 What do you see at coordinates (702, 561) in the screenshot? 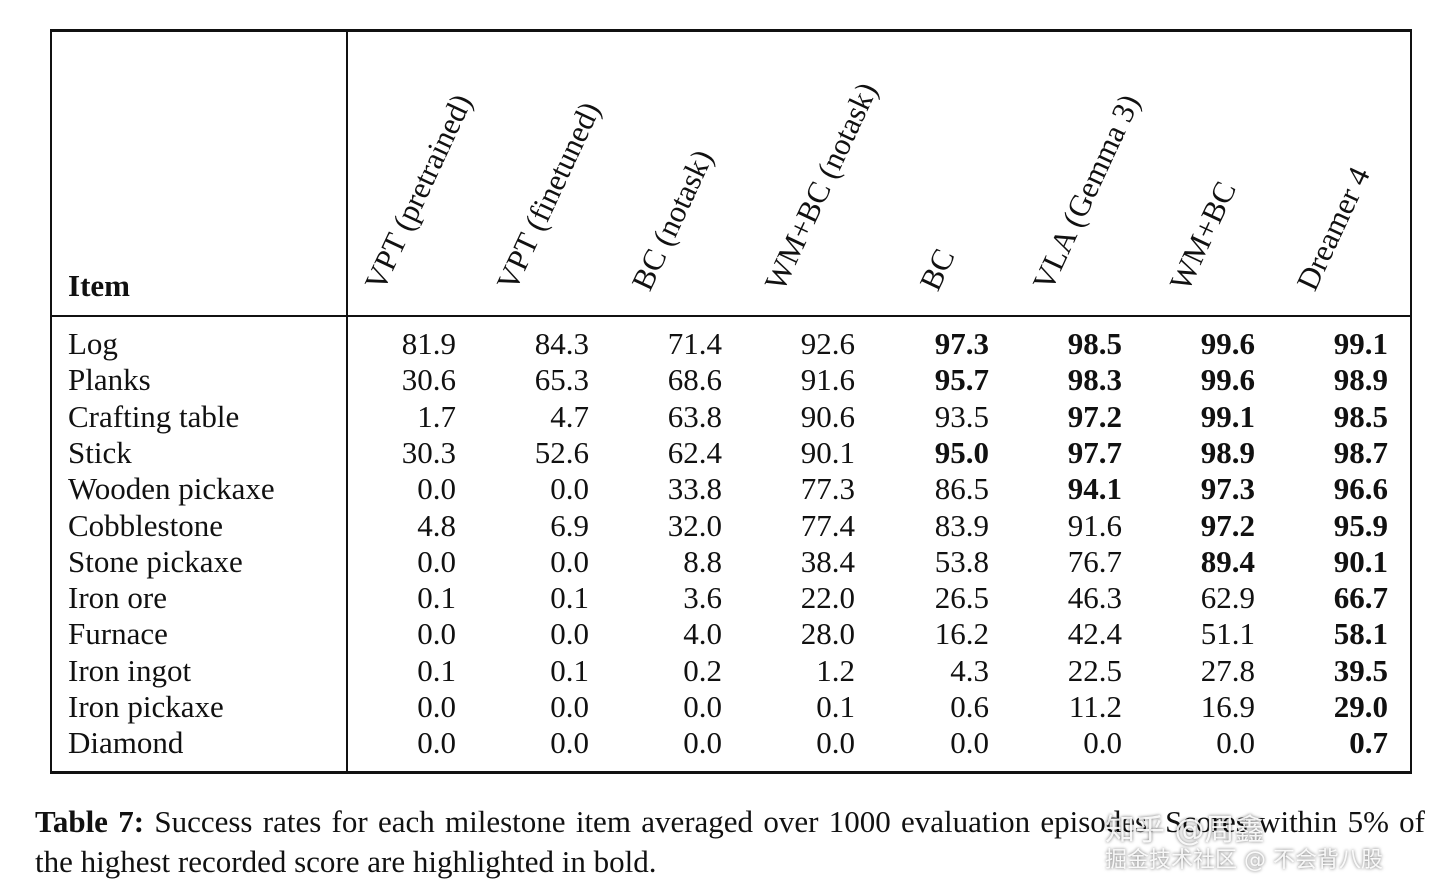
I see `cell-value: 8.8` at bounding box center [702, 561].